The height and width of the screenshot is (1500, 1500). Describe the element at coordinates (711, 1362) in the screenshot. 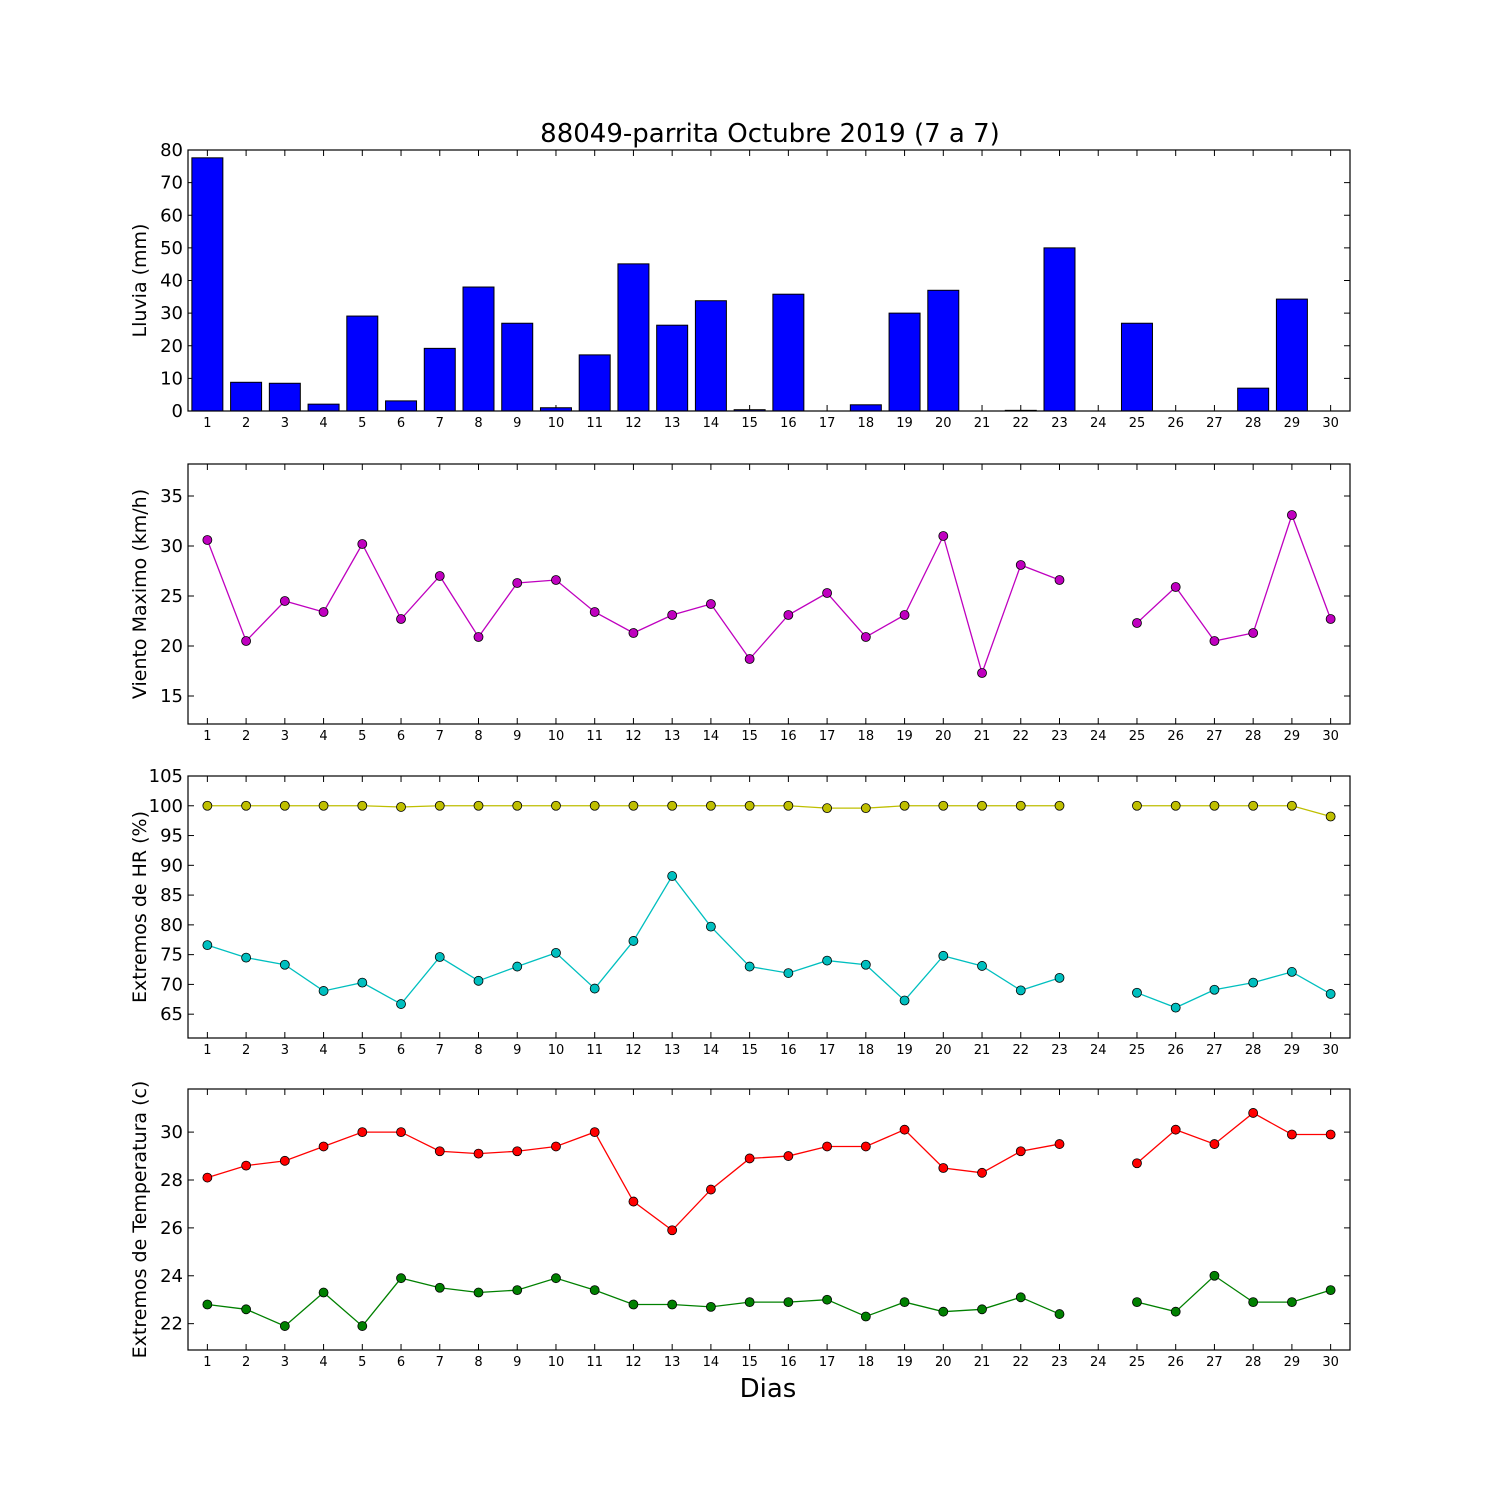

I see `x-tick-label: 14` at that location.